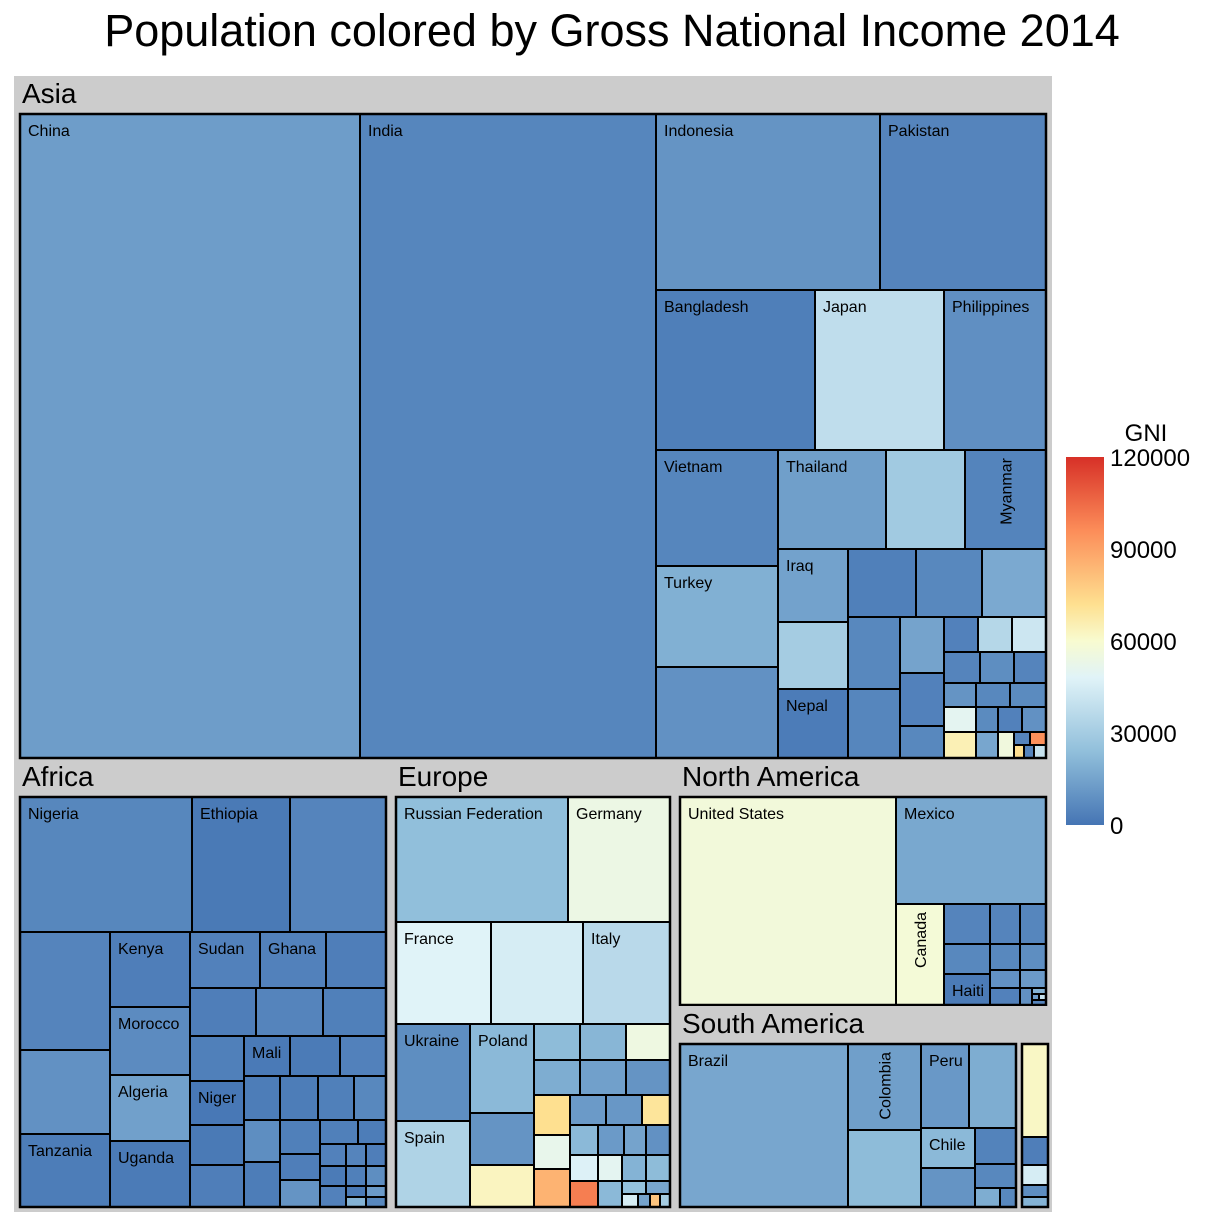  What do you see at coordinates (292, 949) in the screenshot?
I see `cell-label: Ghana` at bounding box center [292, 949].